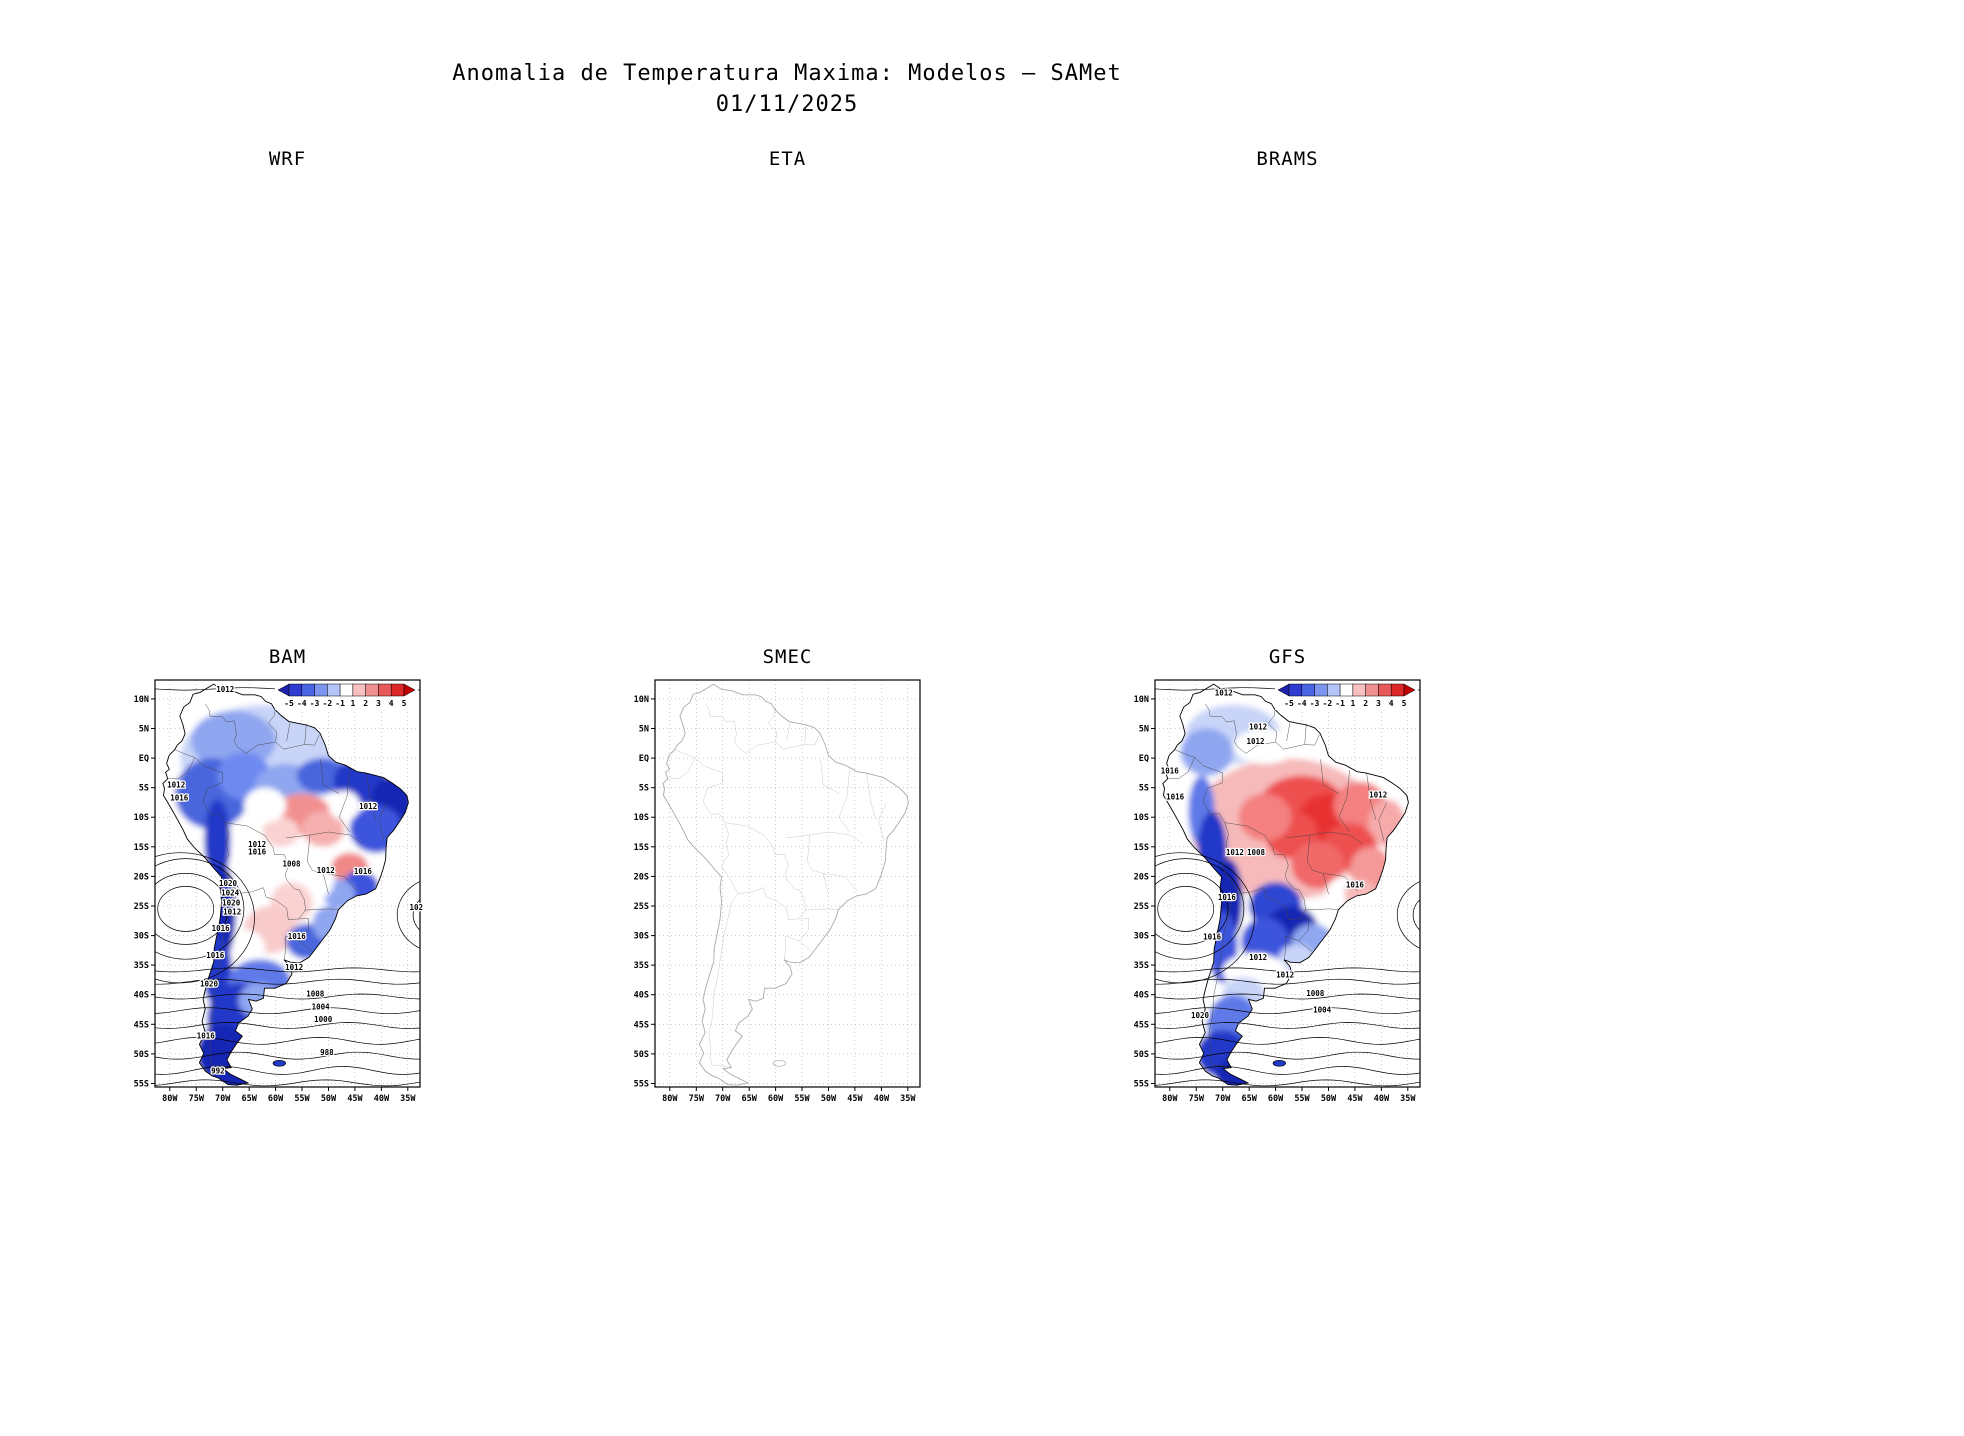  What do you see at coordinates (787, 657) in the screenshot?
I see `panel-title-smec: SMEC` at bounding box center [787, 657].